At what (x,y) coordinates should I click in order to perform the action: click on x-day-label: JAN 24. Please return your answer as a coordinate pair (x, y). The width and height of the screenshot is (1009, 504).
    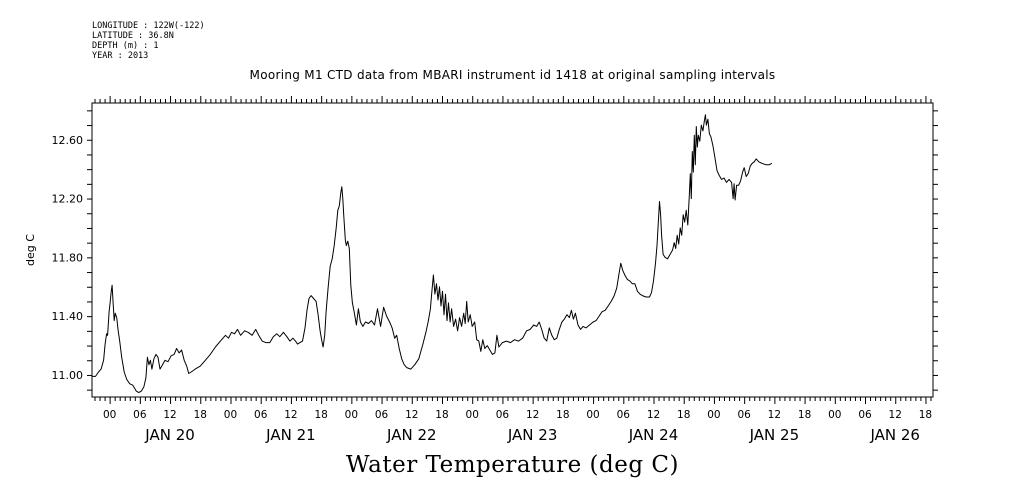
    Looking at the image, I should click on (653, 435).